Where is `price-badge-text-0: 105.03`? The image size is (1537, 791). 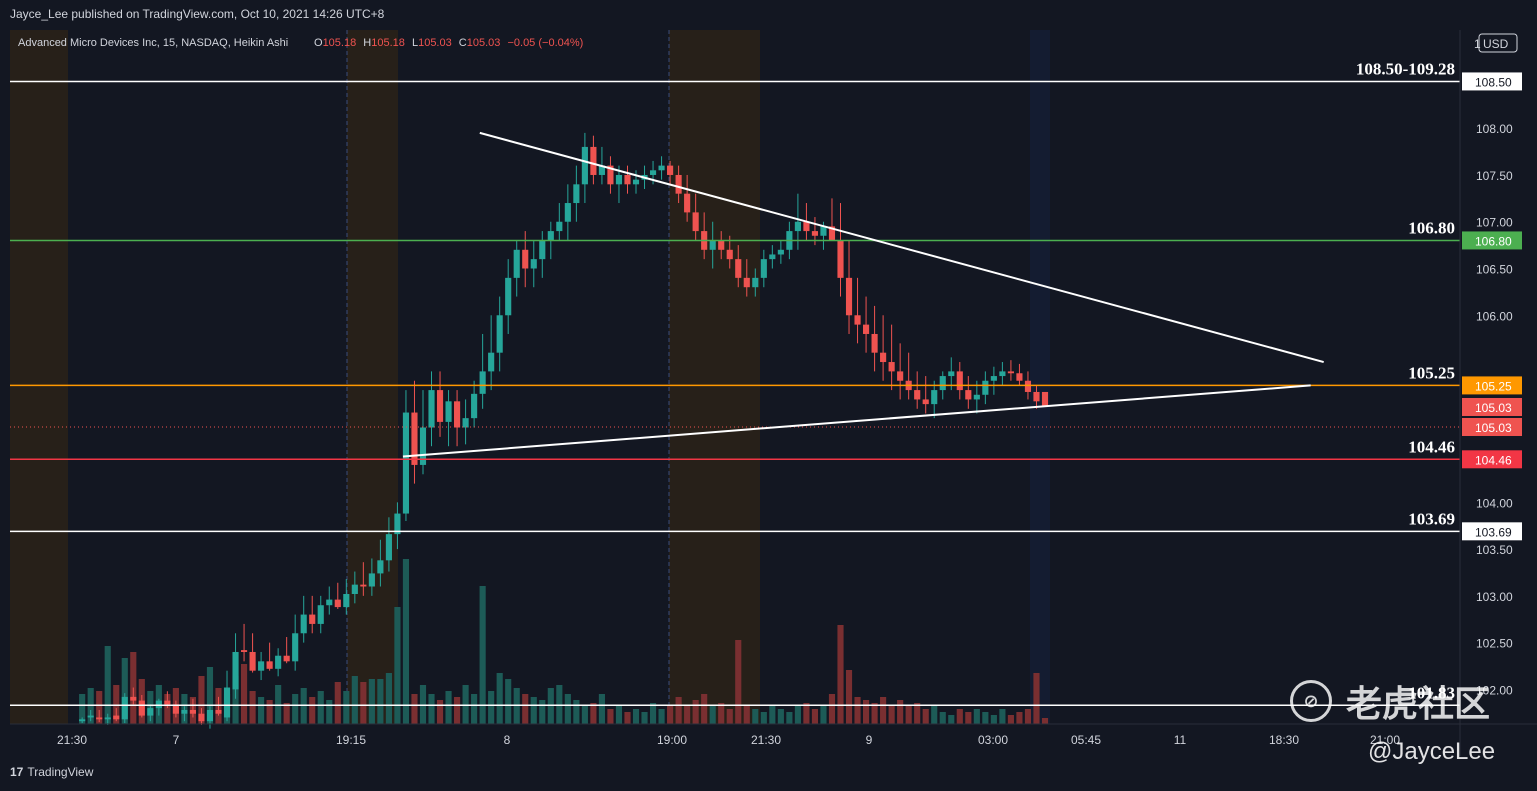
price-badge-text-0: 105.03 is located at coordinates (1493, 408).